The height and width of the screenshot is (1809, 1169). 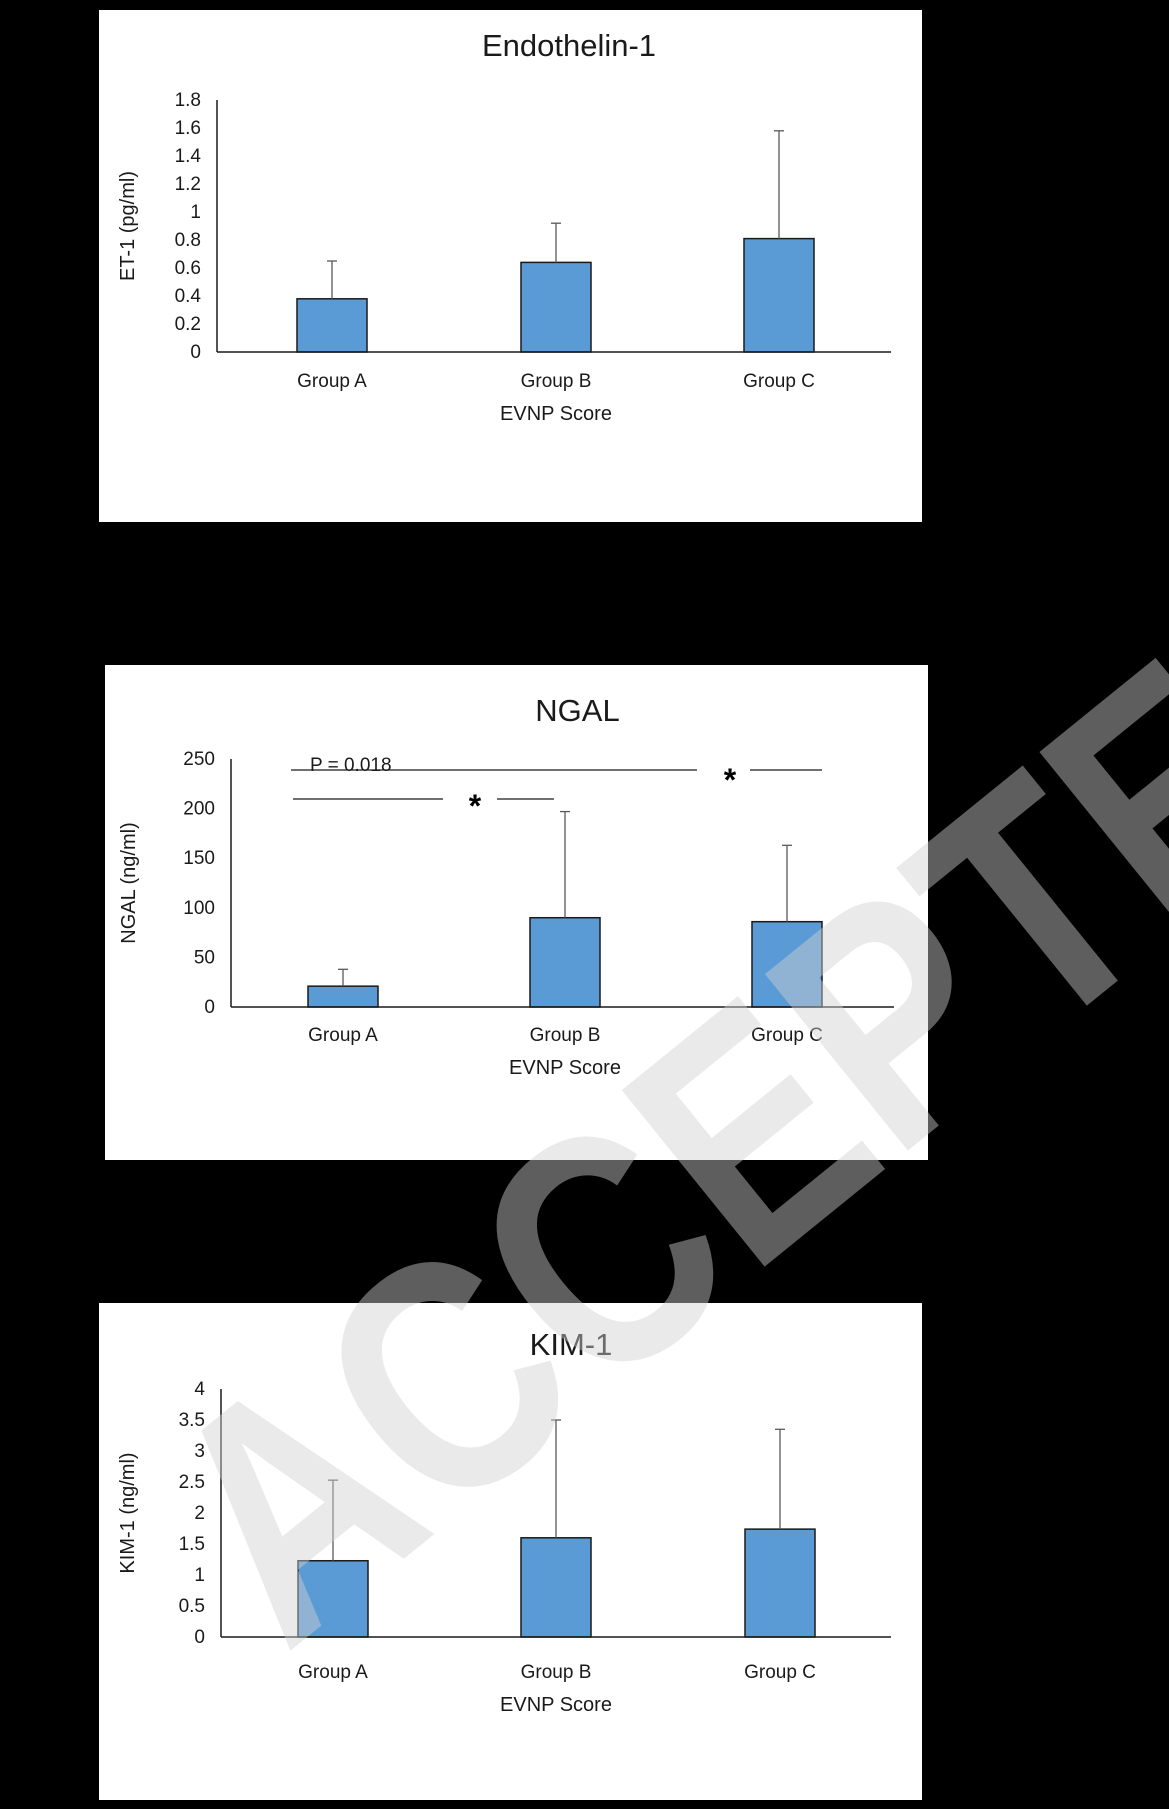 I want to click on y-tick-label: 0.2, so click(x=188, y=324).